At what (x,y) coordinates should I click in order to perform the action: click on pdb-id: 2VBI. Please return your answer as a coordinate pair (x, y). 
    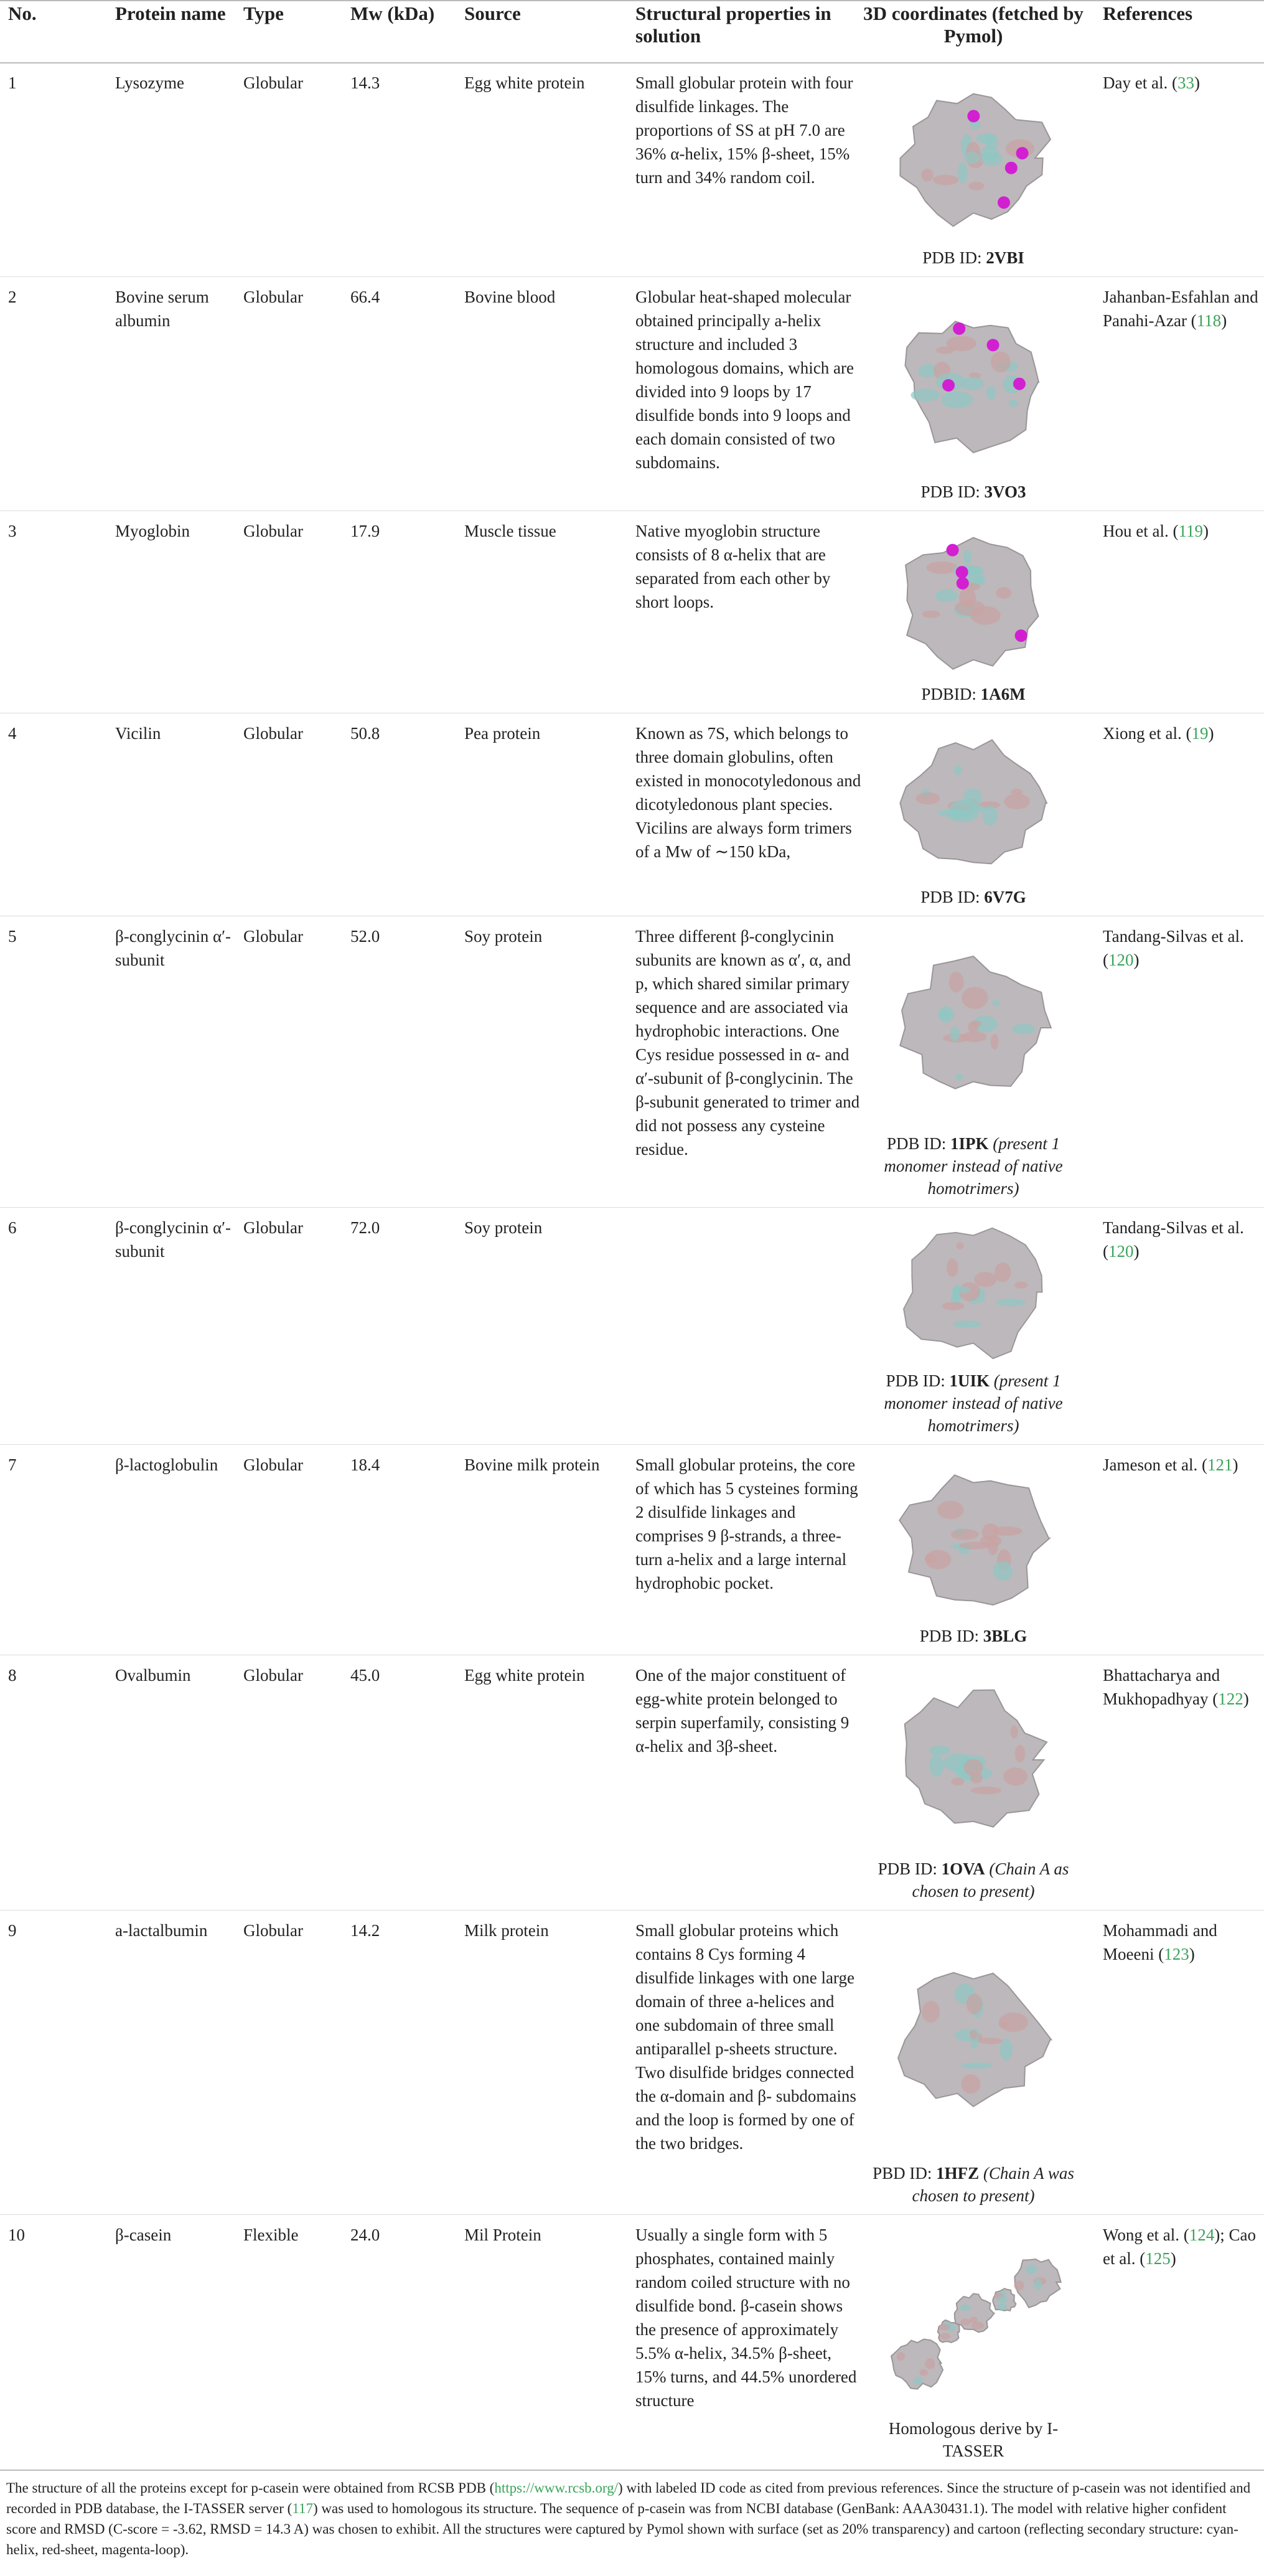
    Looking at the image, I should click on (1005, 257).